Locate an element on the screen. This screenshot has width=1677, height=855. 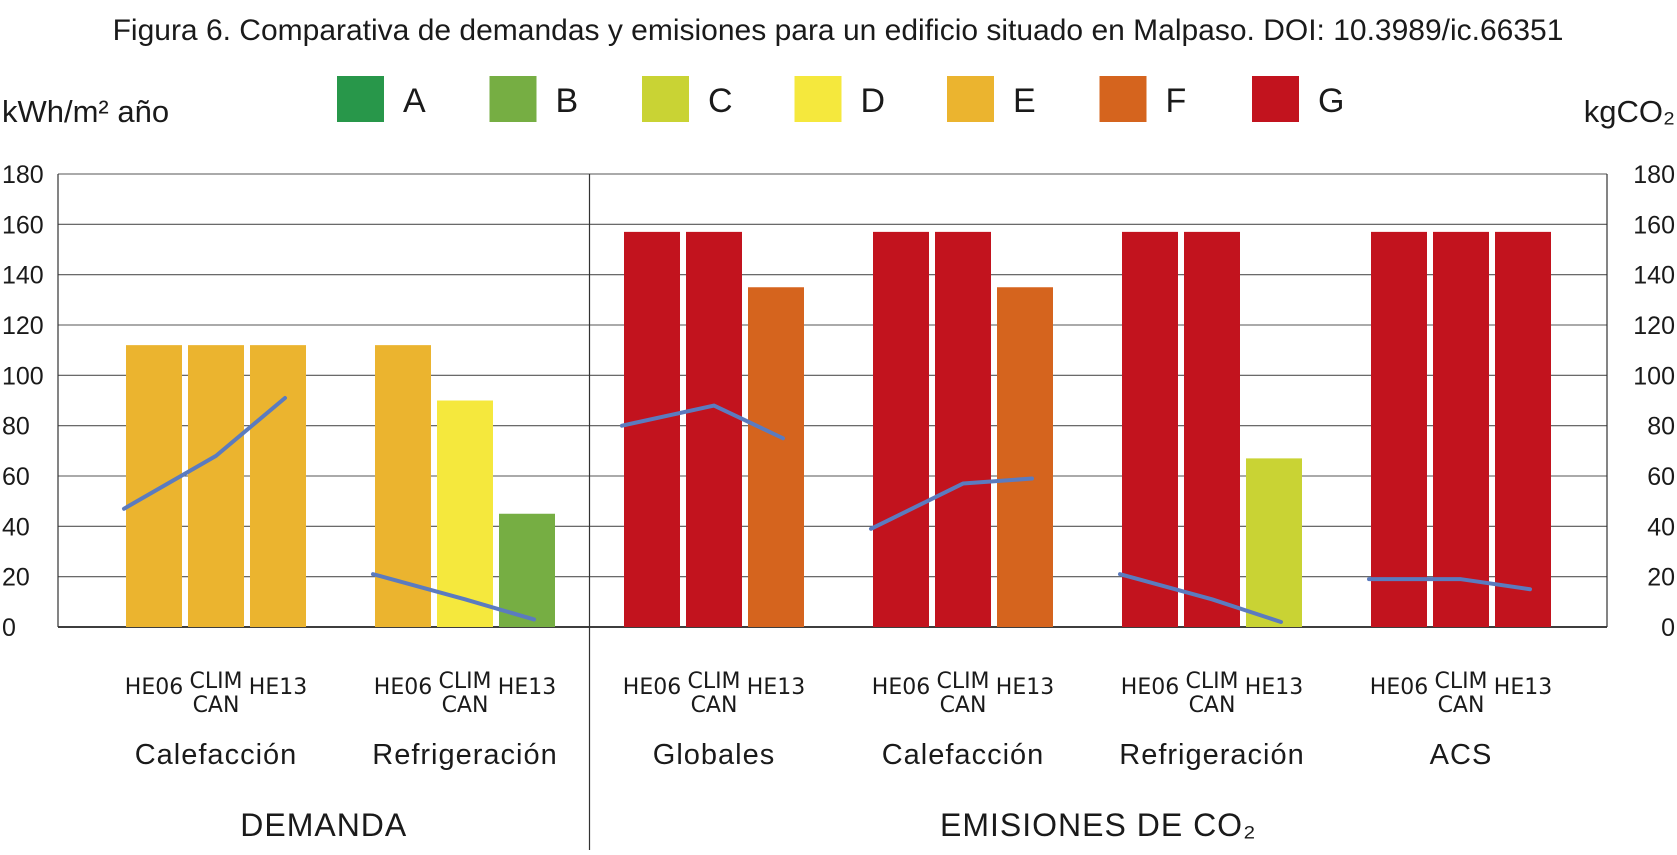
bar-label-0-1-1: CLIM CAN is located at coordinates (464, 693).